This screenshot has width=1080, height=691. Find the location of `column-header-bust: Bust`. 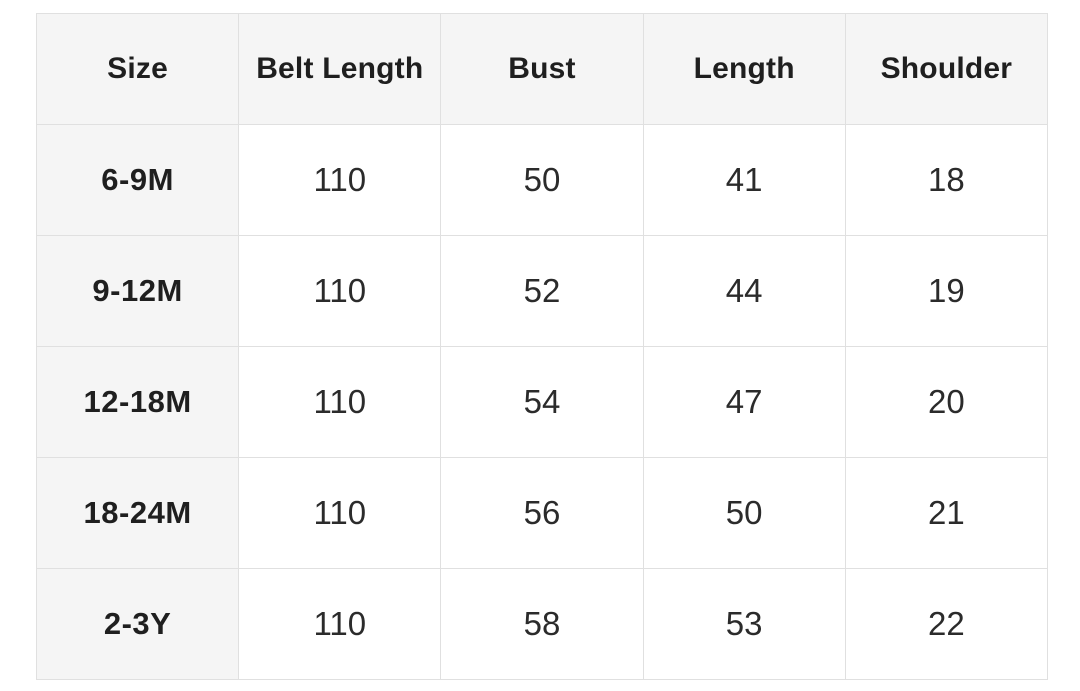

column-header-bust: Bust is located at coordinates (542, 69).